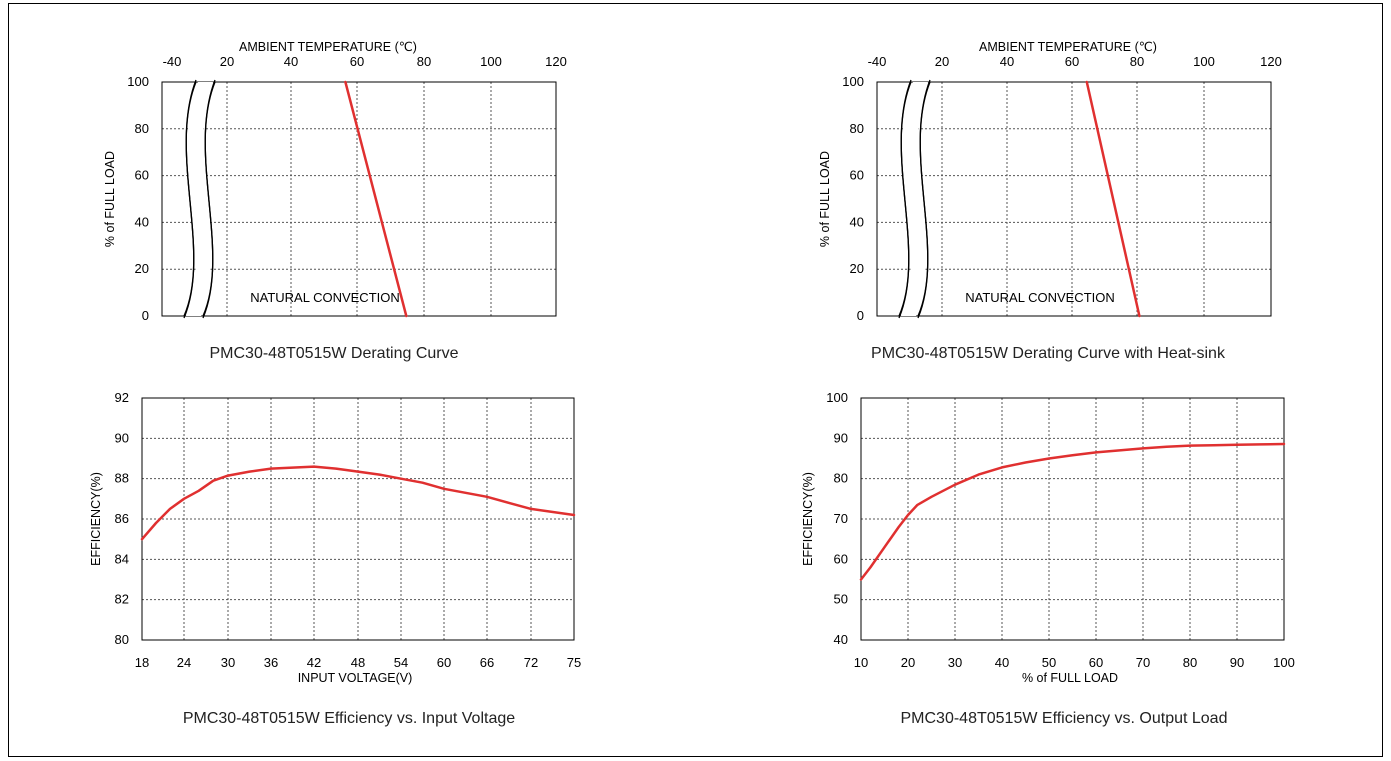 The image size is (1391, 761). I want to click on x-tick-label: 70, so click(1143, 662).